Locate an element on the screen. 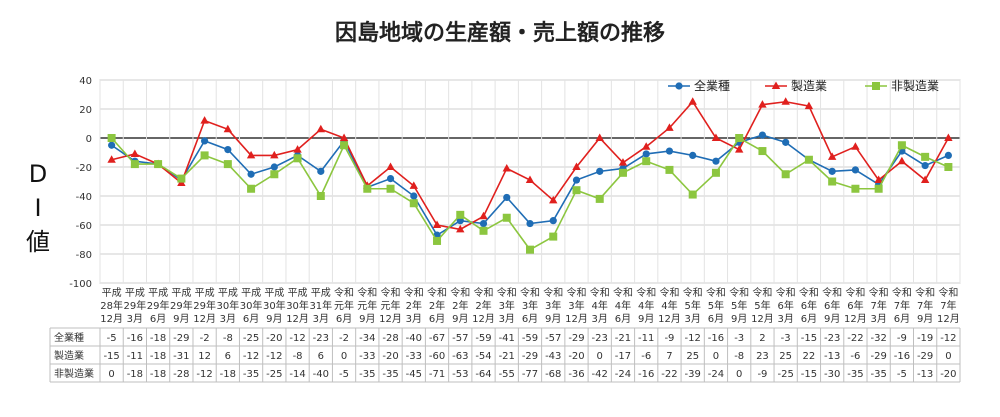 Image resolution: width=1000 pixels, height=417 pixels. legend-marker is located at coordinates (876, 86).